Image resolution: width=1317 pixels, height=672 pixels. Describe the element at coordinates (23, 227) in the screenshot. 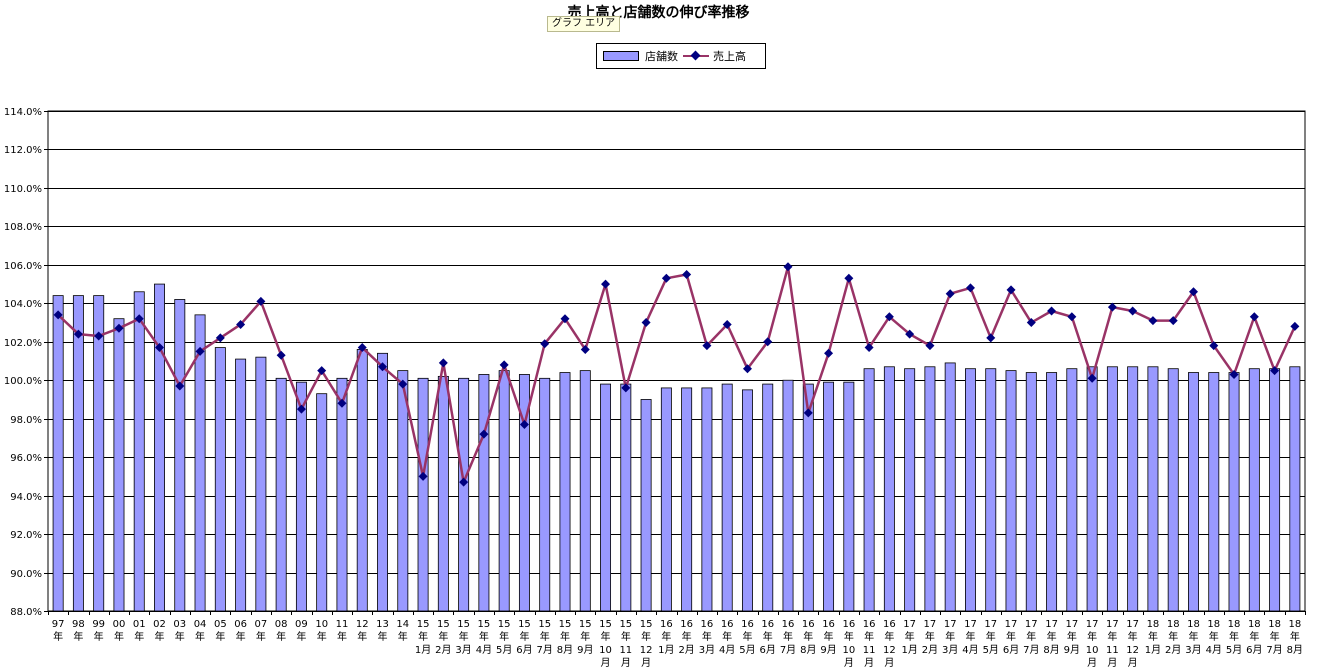

I see `y-tick-label: 108.0%` at that location.